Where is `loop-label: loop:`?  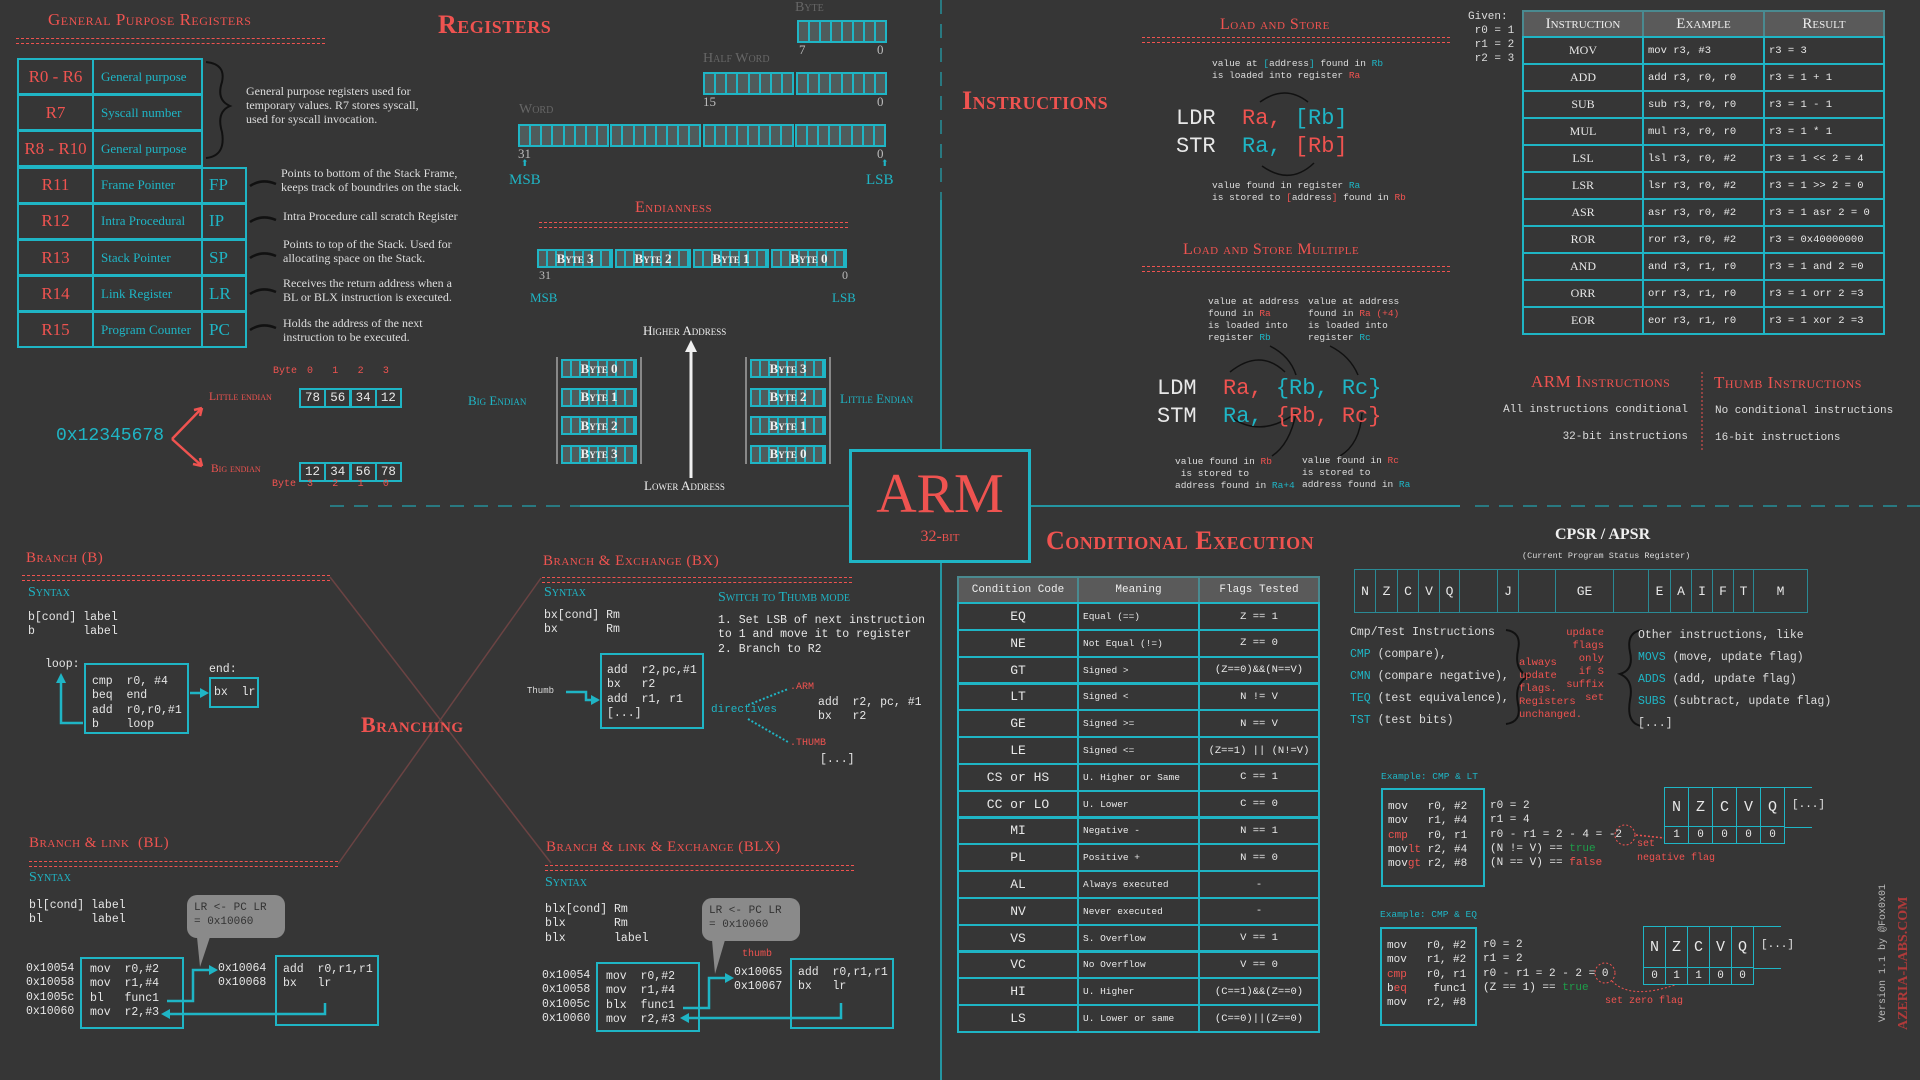
loop-label: loop: is located at coordinates (62, 664).